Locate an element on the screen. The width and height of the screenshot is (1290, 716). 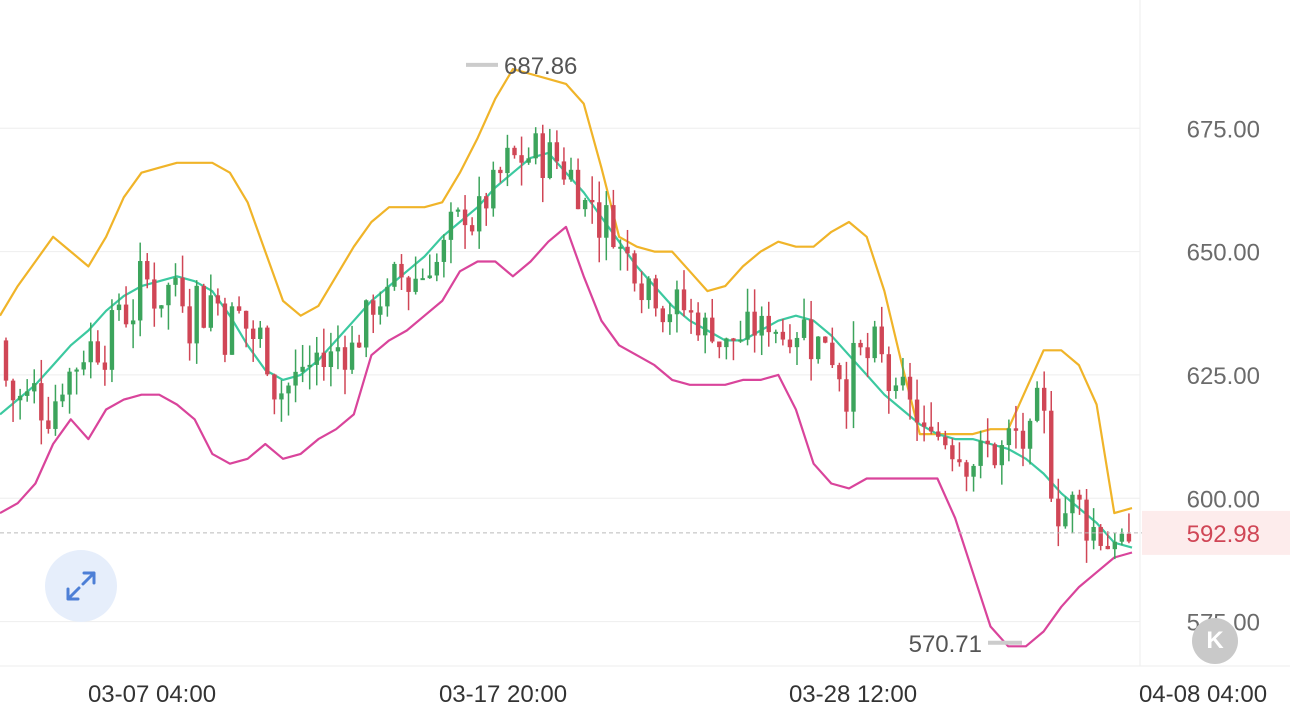
time-tick-label: 03-17 20:00 is located at coordinates (503, 694).